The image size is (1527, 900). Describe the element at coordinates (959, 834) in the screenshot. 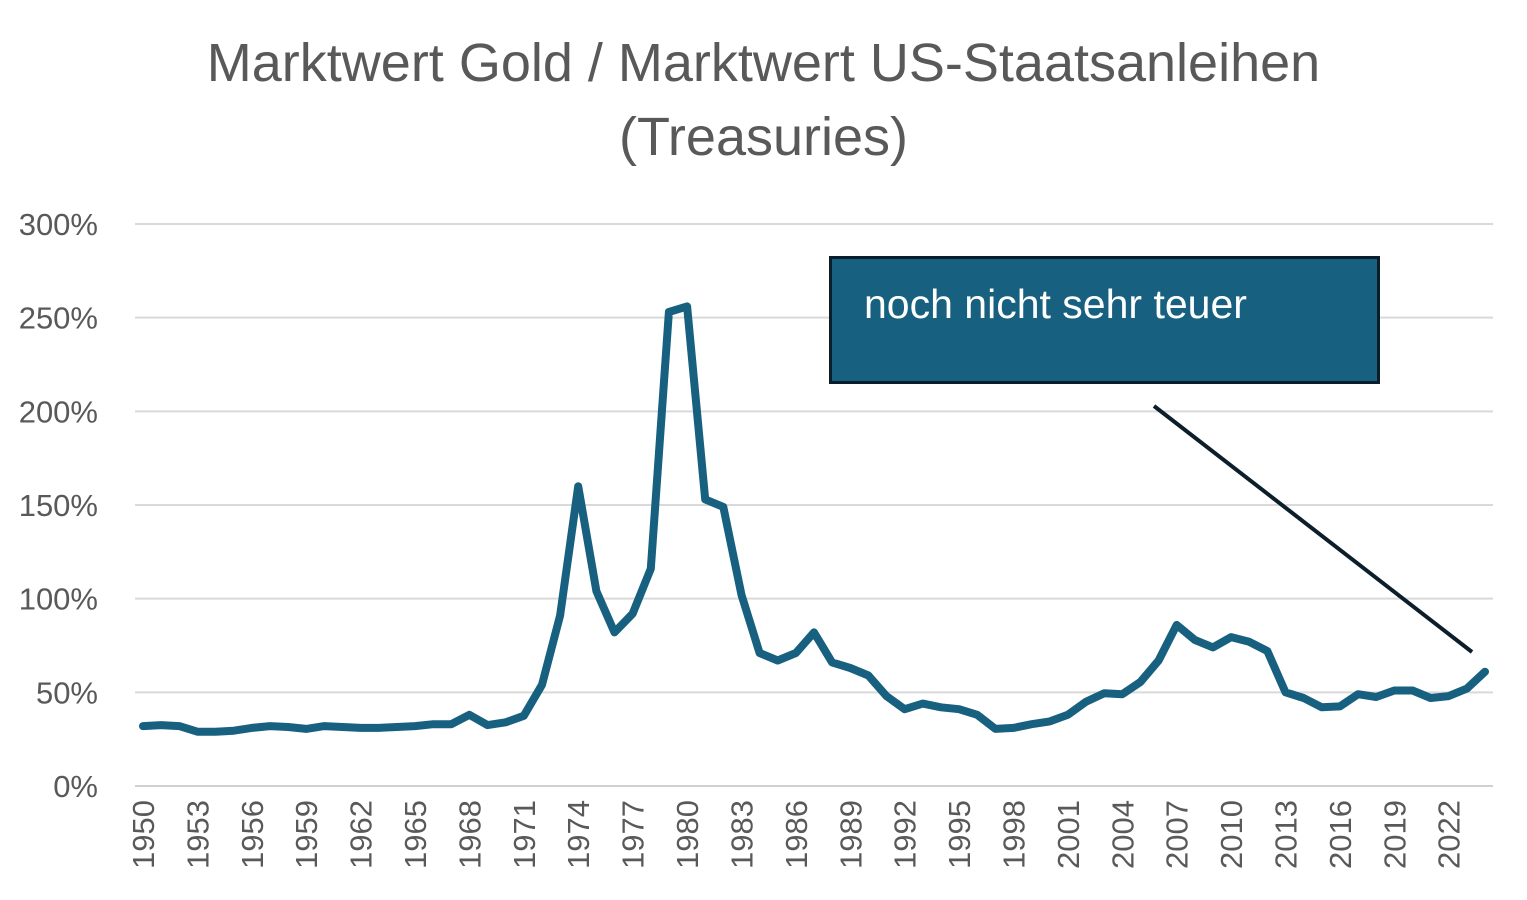

I see `x-tick-label: 1995` at that location.